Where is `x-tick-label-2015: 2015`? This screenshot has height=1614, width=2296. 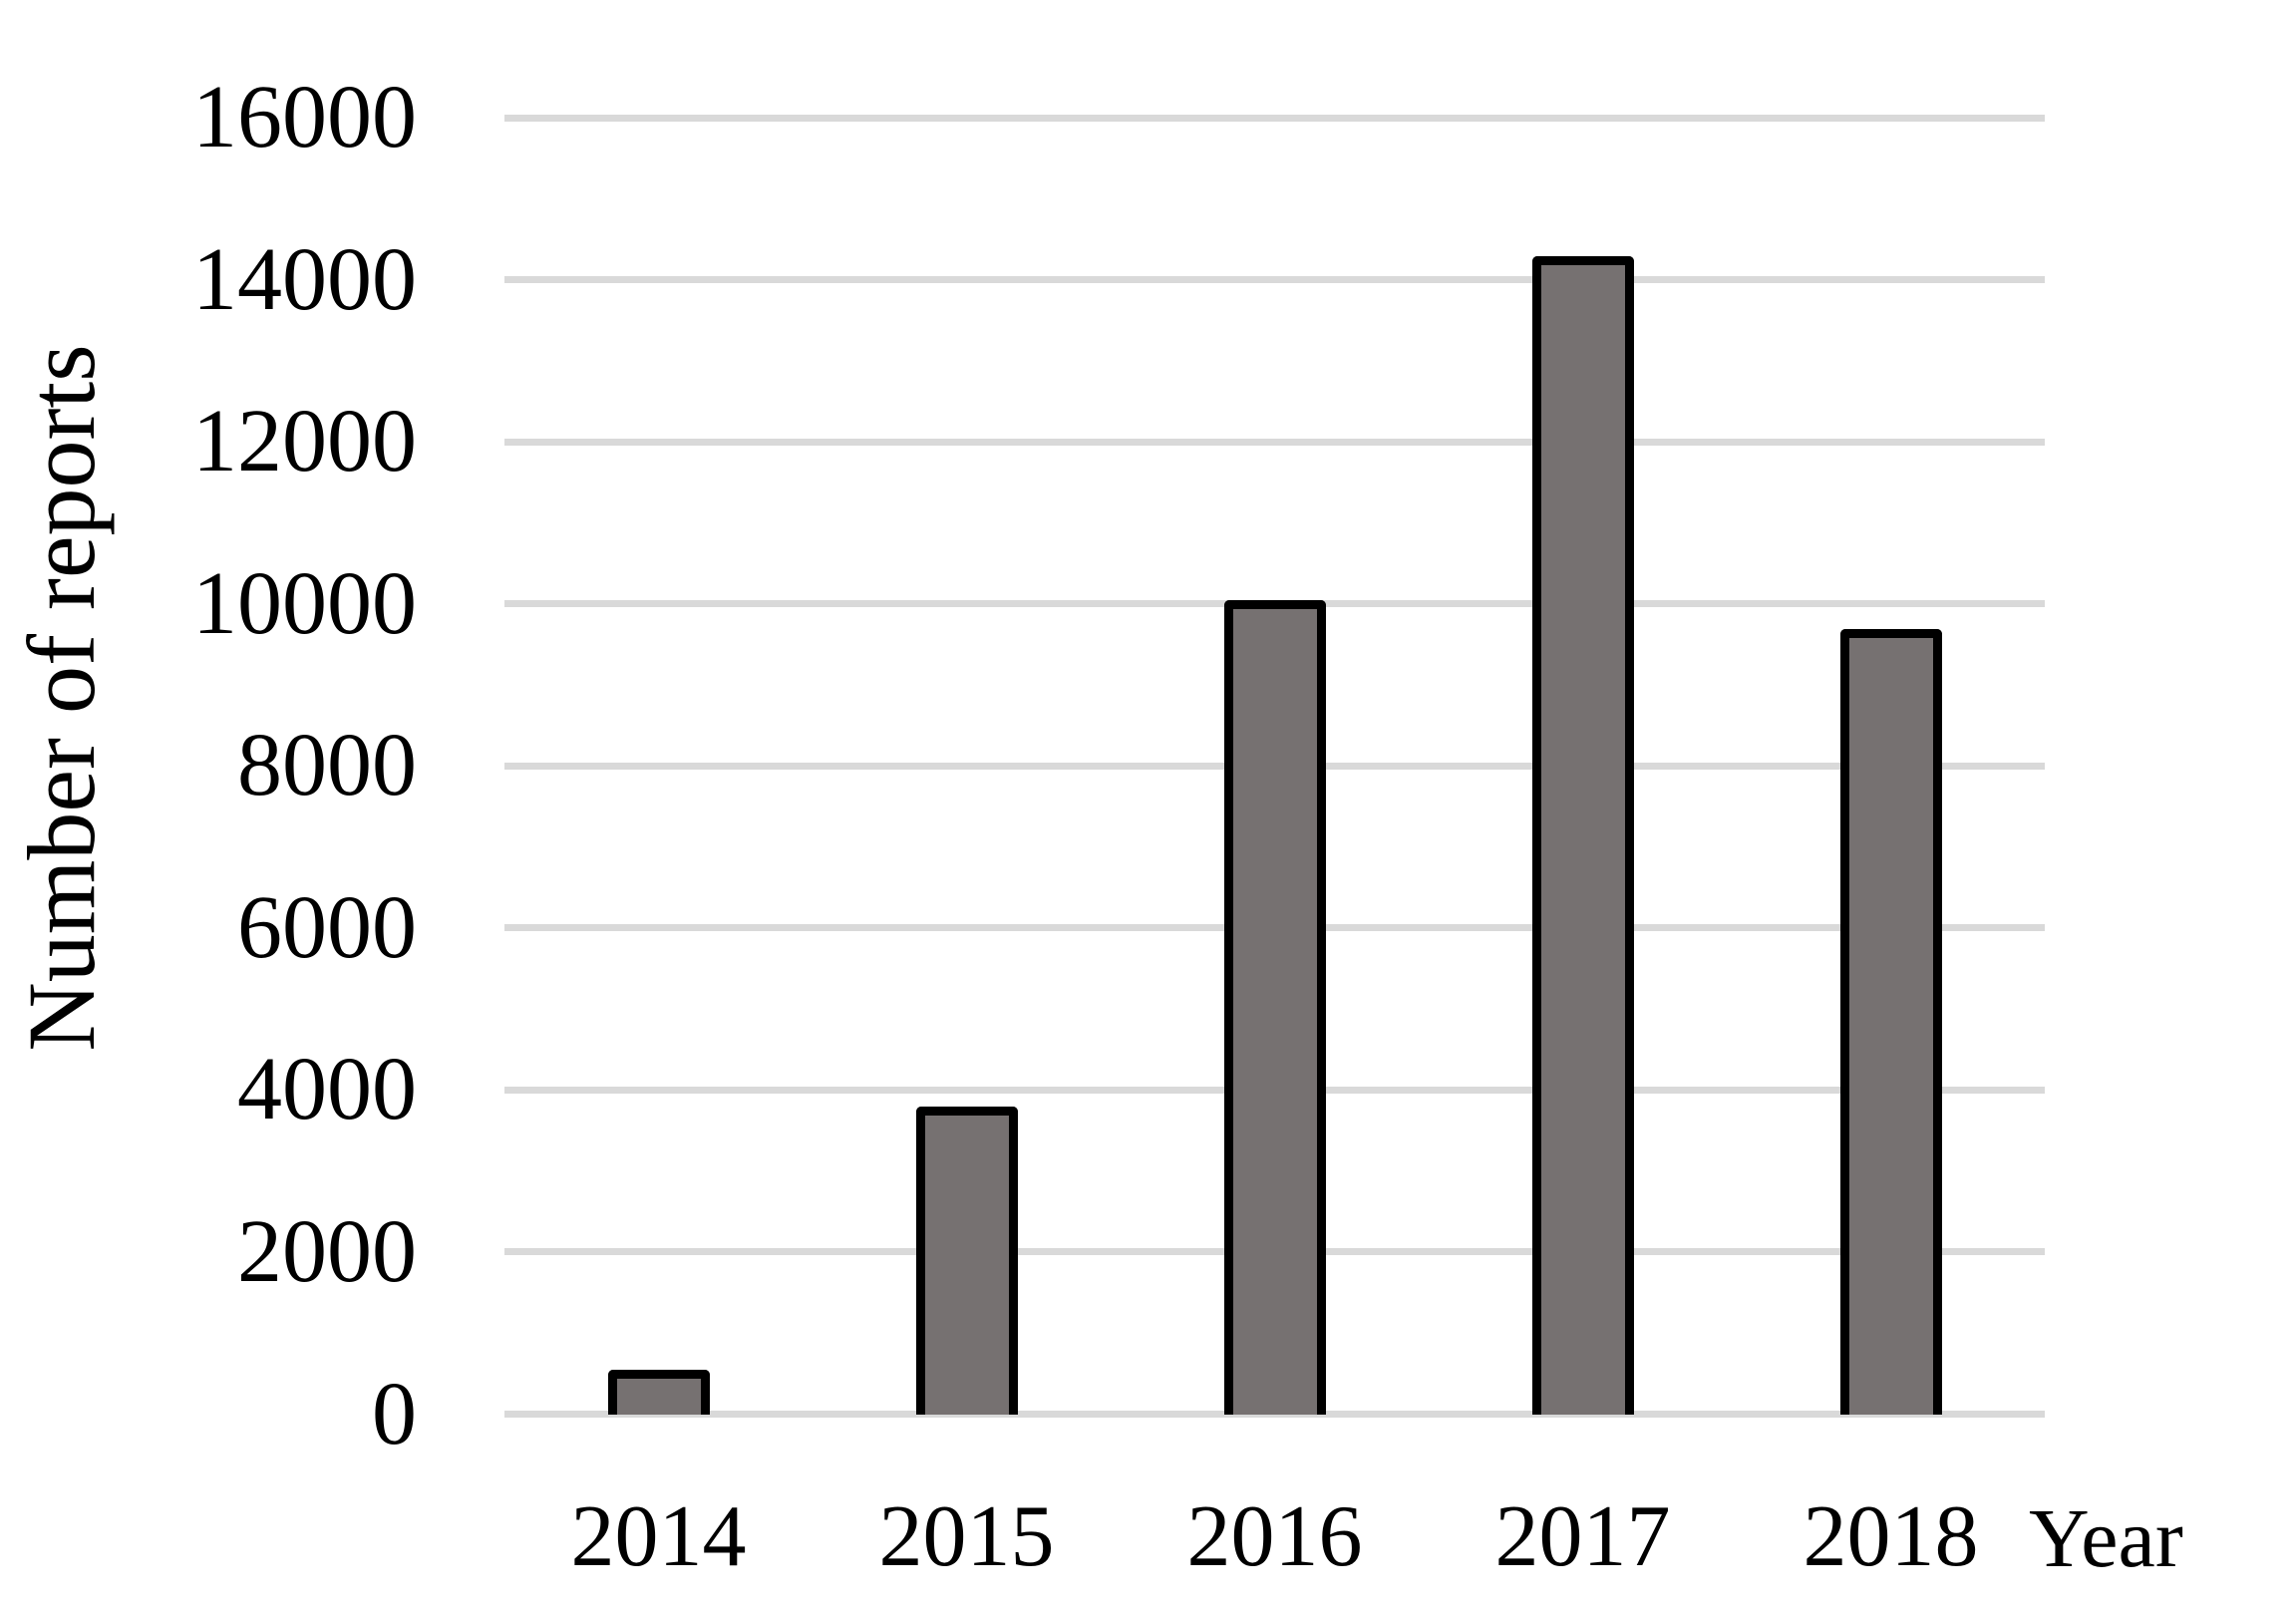 x-tick-label-2015: 2015 is located at coordinates (966, 1536).